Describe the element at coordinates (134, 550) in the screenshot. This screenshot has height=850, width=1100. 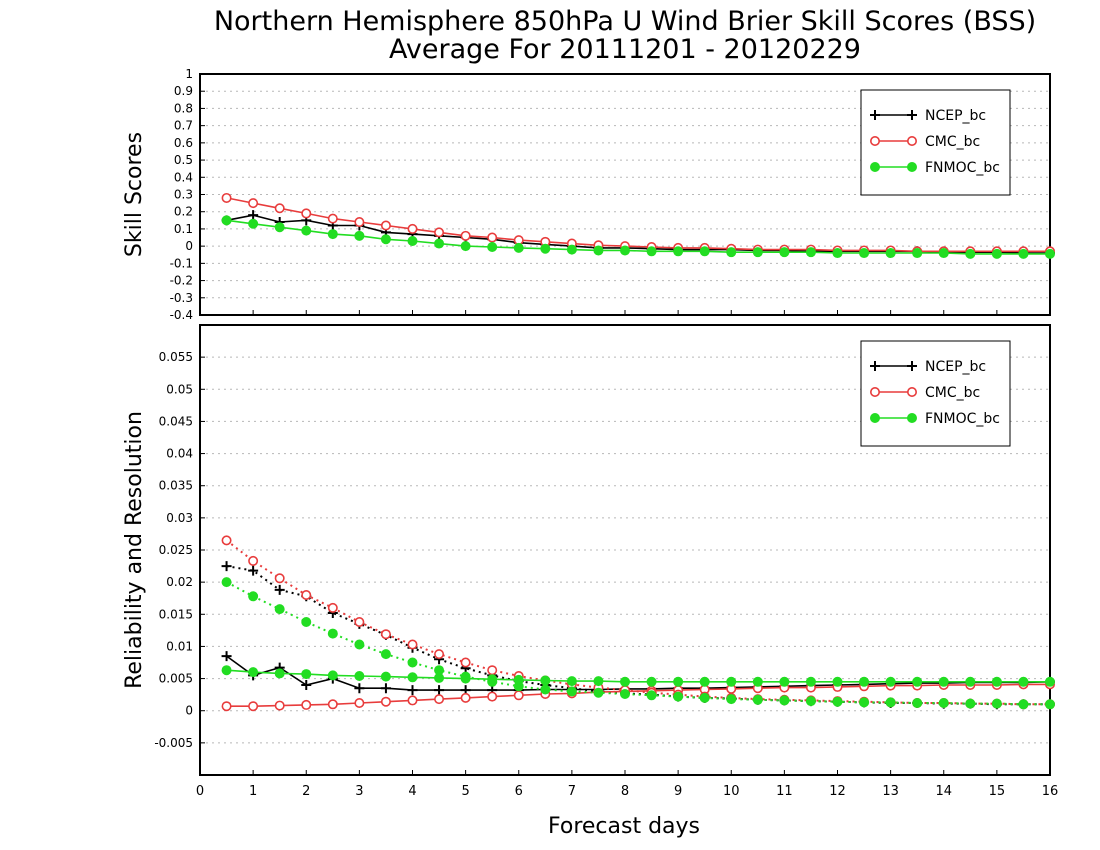
I see `bottom-y-axis-label: Reliability and Resolution` at that location.